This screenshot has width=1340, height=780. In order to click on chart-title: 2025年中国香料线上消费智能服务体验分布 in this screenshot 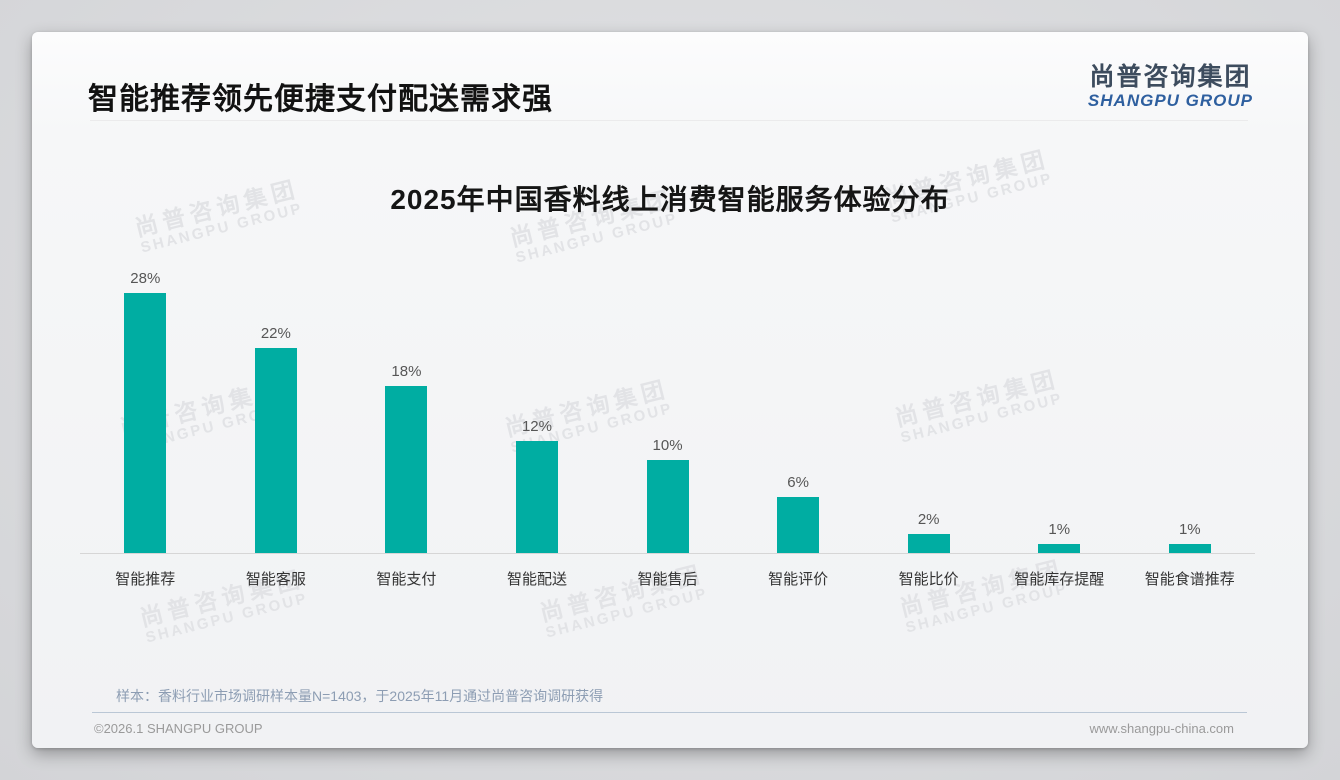, I will do `click(670, 199)`.